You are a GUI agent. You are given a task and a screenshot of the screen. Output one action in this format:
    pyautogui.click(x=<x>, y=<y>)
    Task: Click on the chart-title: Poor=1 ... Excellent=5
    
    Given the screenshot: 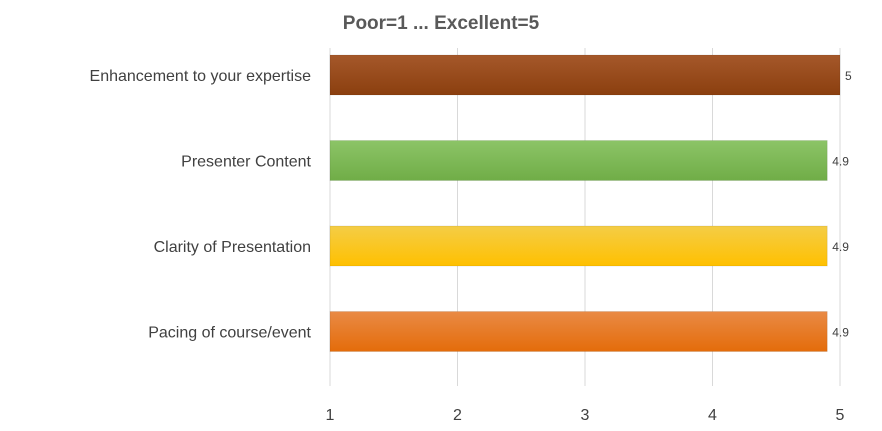 What is the action you would take?
    pyautogui.click(x=441, y=23)
    